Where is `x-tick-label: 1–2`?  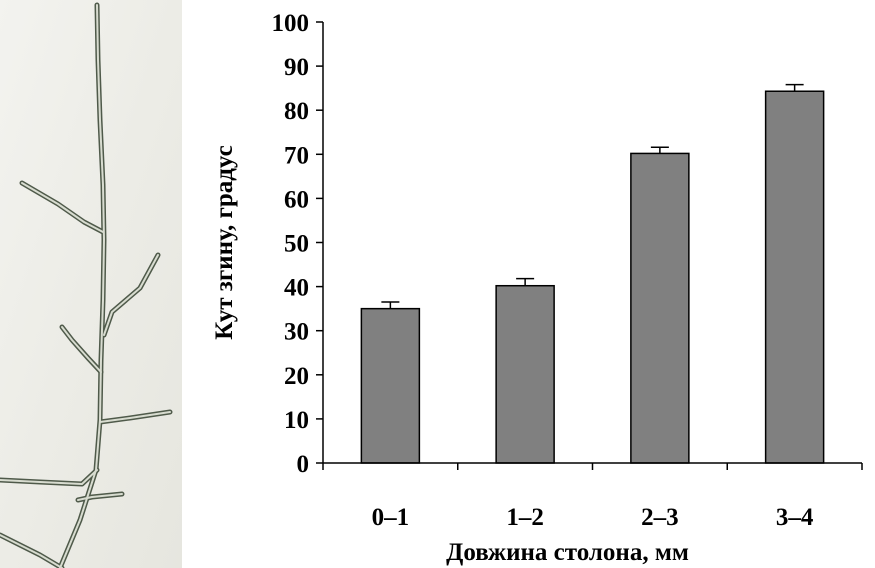 x-tick-label: 1–2 is located at coordinates (525, 517).